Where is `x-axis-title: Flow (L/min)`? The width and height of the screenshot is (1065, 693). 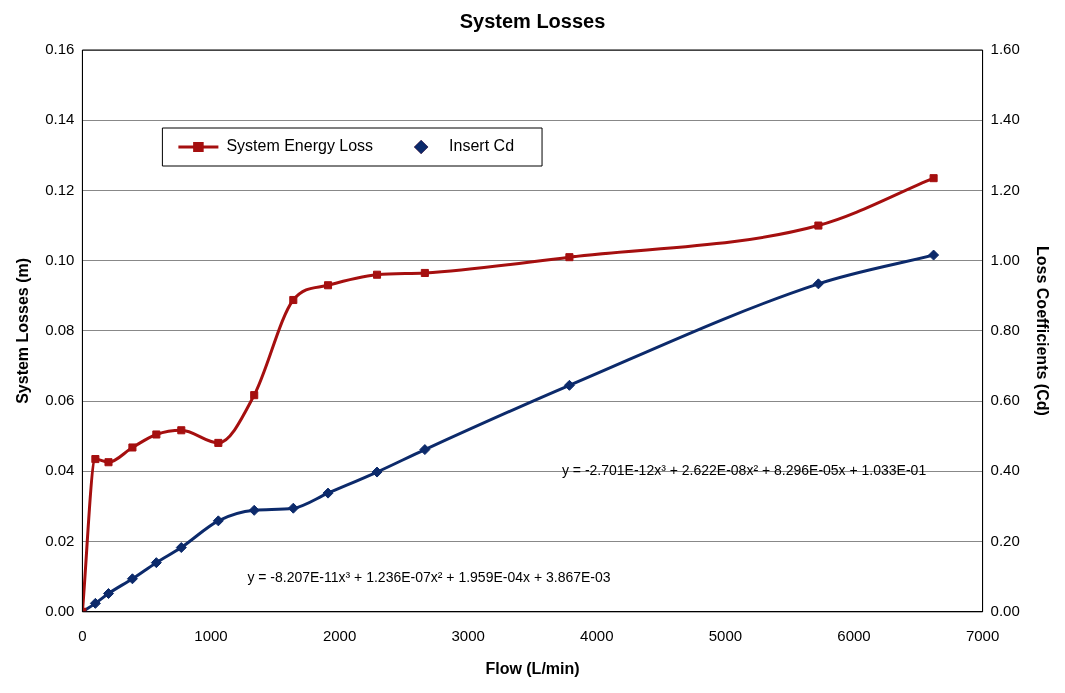 x-axis-title: Flow (L/min) is located at coordinates (532, 668).